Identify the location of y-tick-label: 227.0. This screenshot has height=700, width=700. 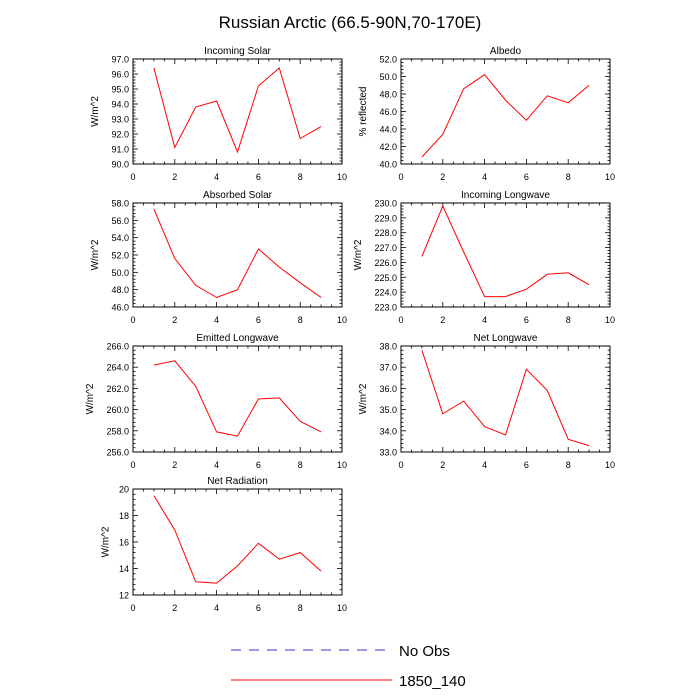
(385, 248).